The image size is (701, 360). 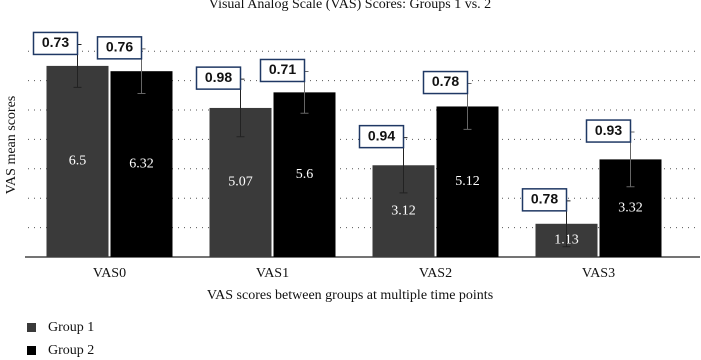 I want to click on error-label: 0.73, so click(x=55, y=42).